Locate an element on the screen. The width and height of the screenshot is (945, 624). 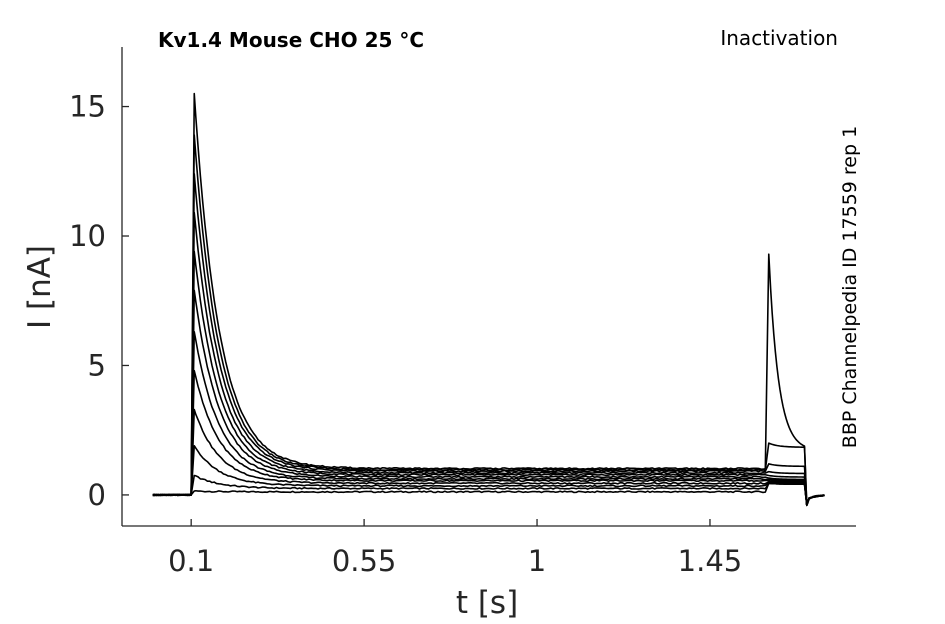
x-tick-label: 0.1 is located at coordinates (191, 561).